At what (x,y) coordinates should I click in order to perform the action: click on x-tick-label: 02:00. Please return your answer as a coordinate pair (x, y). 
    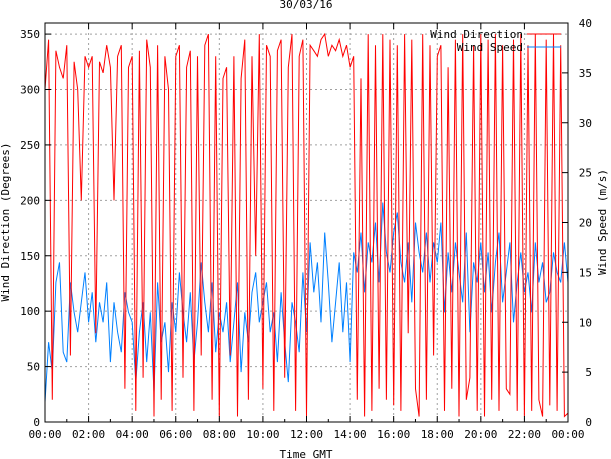
    Looking at the image, I should click on (88, 434).